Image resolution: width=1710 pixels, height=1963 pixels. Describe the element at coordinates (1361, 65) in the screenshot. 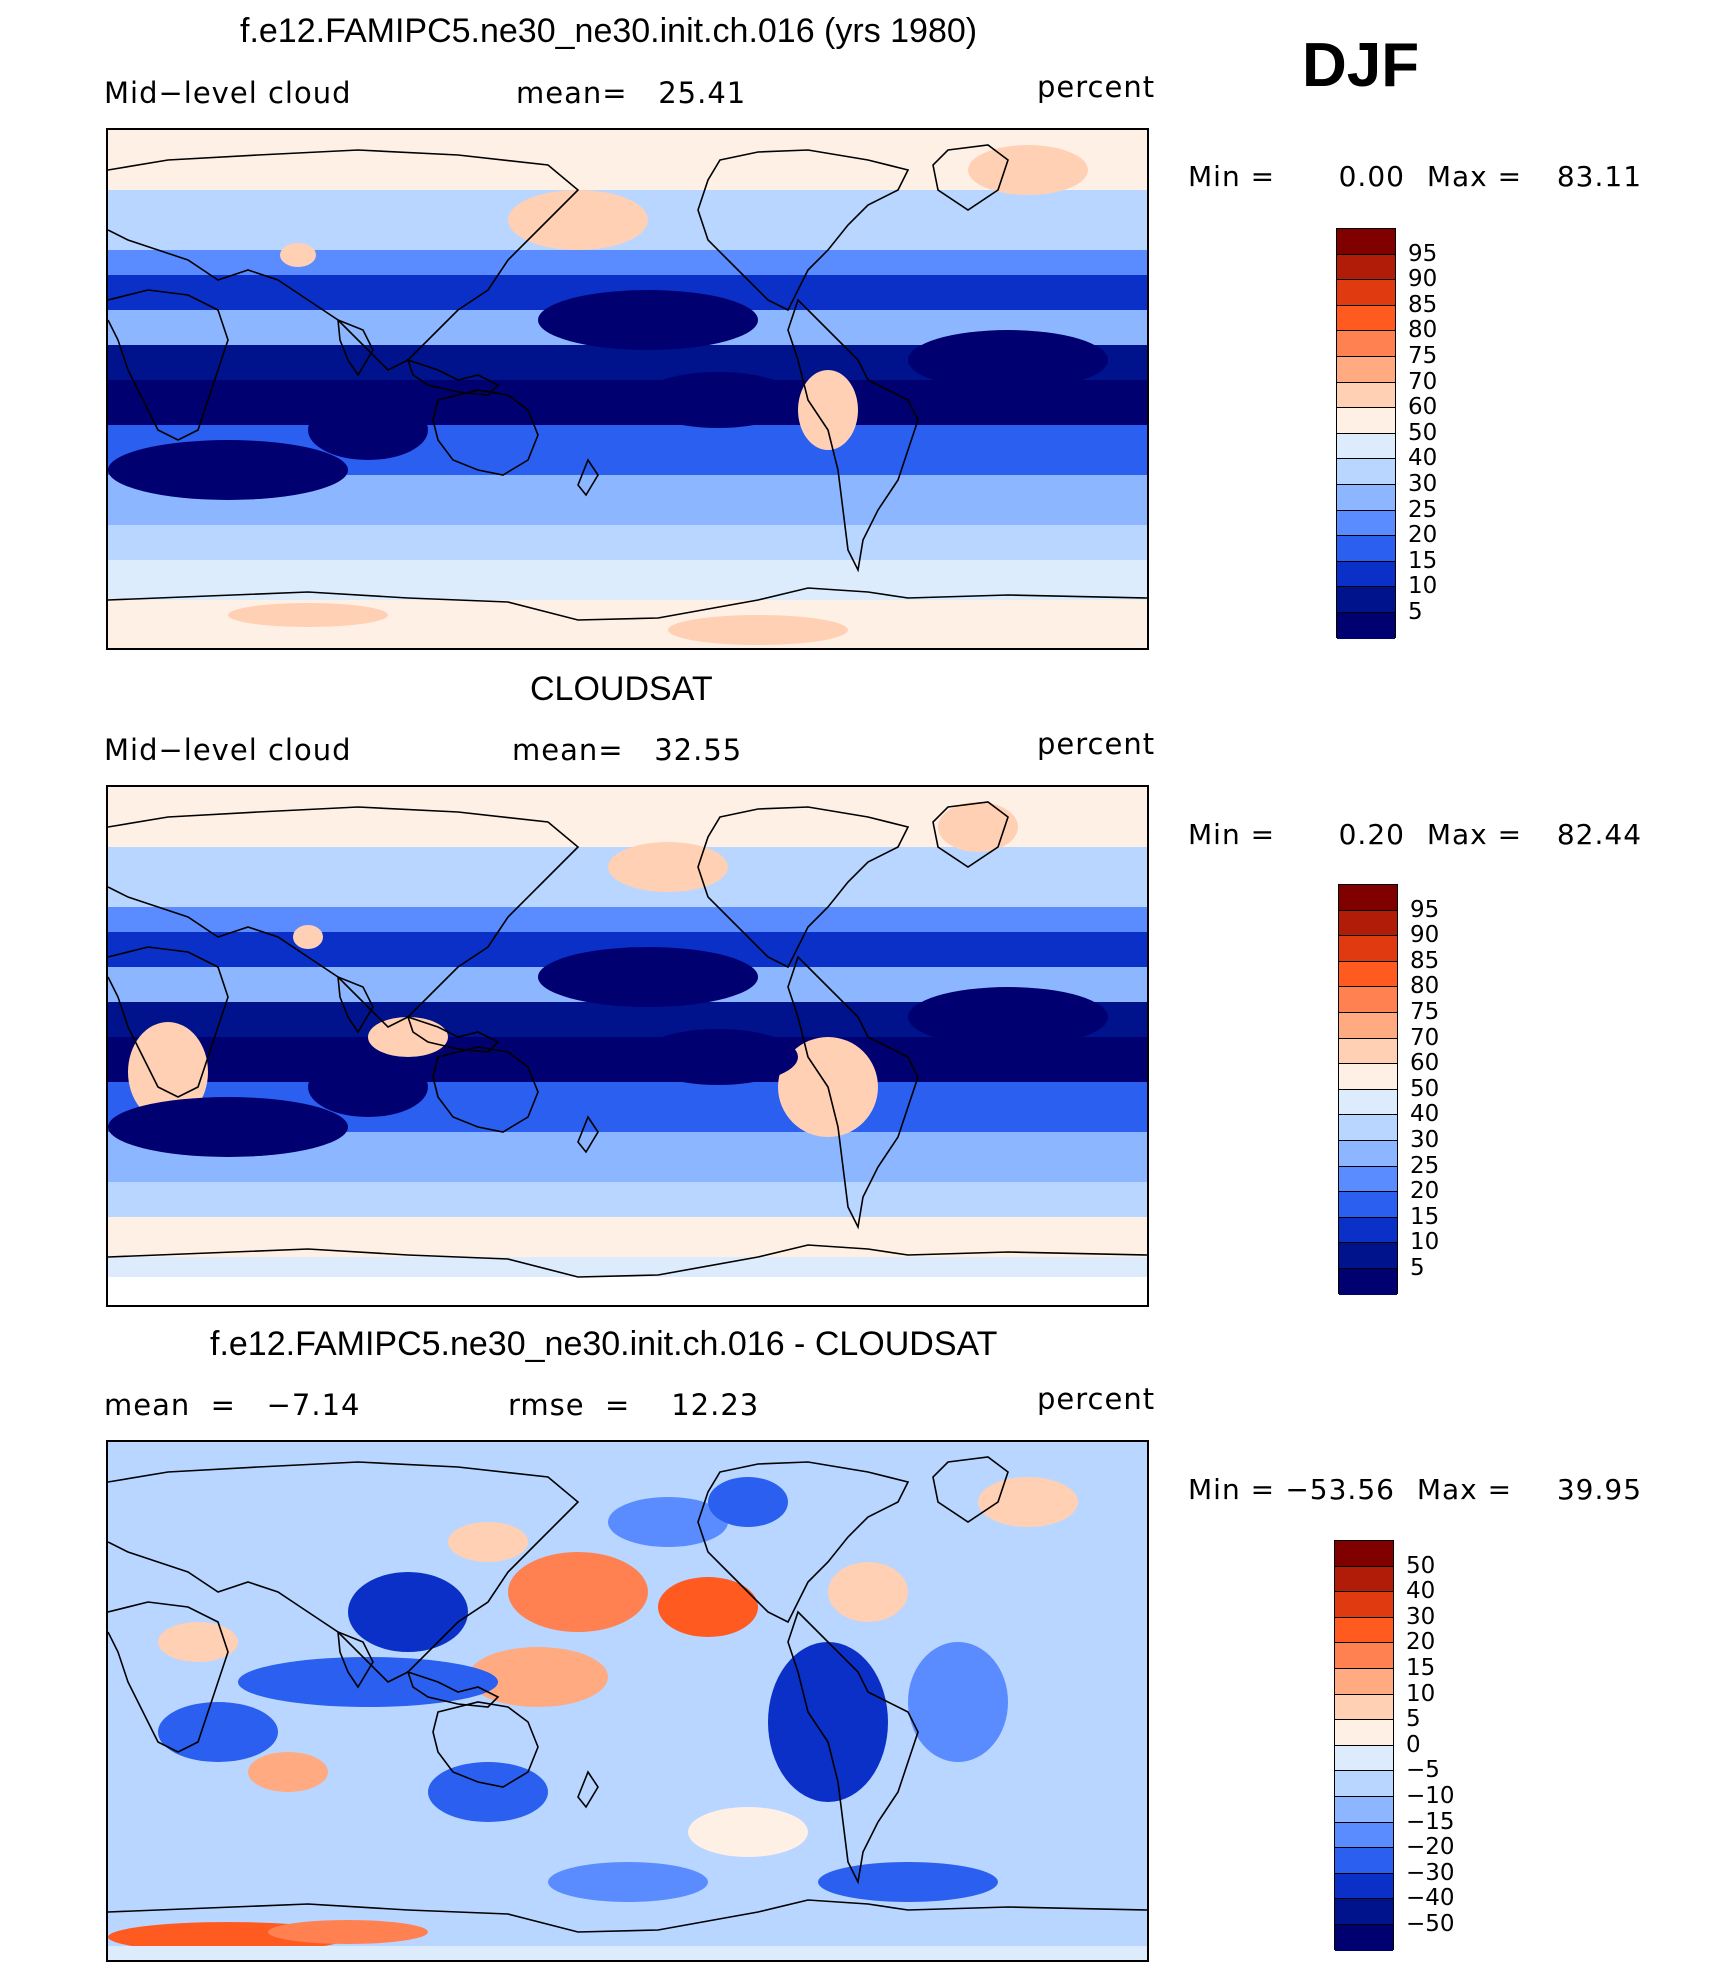

I see `season-label: DJF` at that location.